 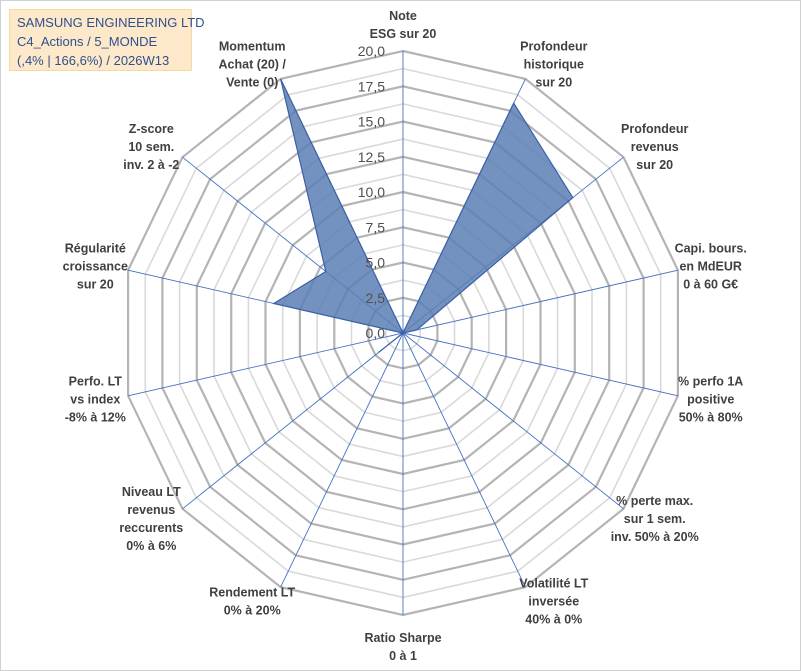 I want to click on axis-label-line: sur 1 sem., so click(x=655, y=519).